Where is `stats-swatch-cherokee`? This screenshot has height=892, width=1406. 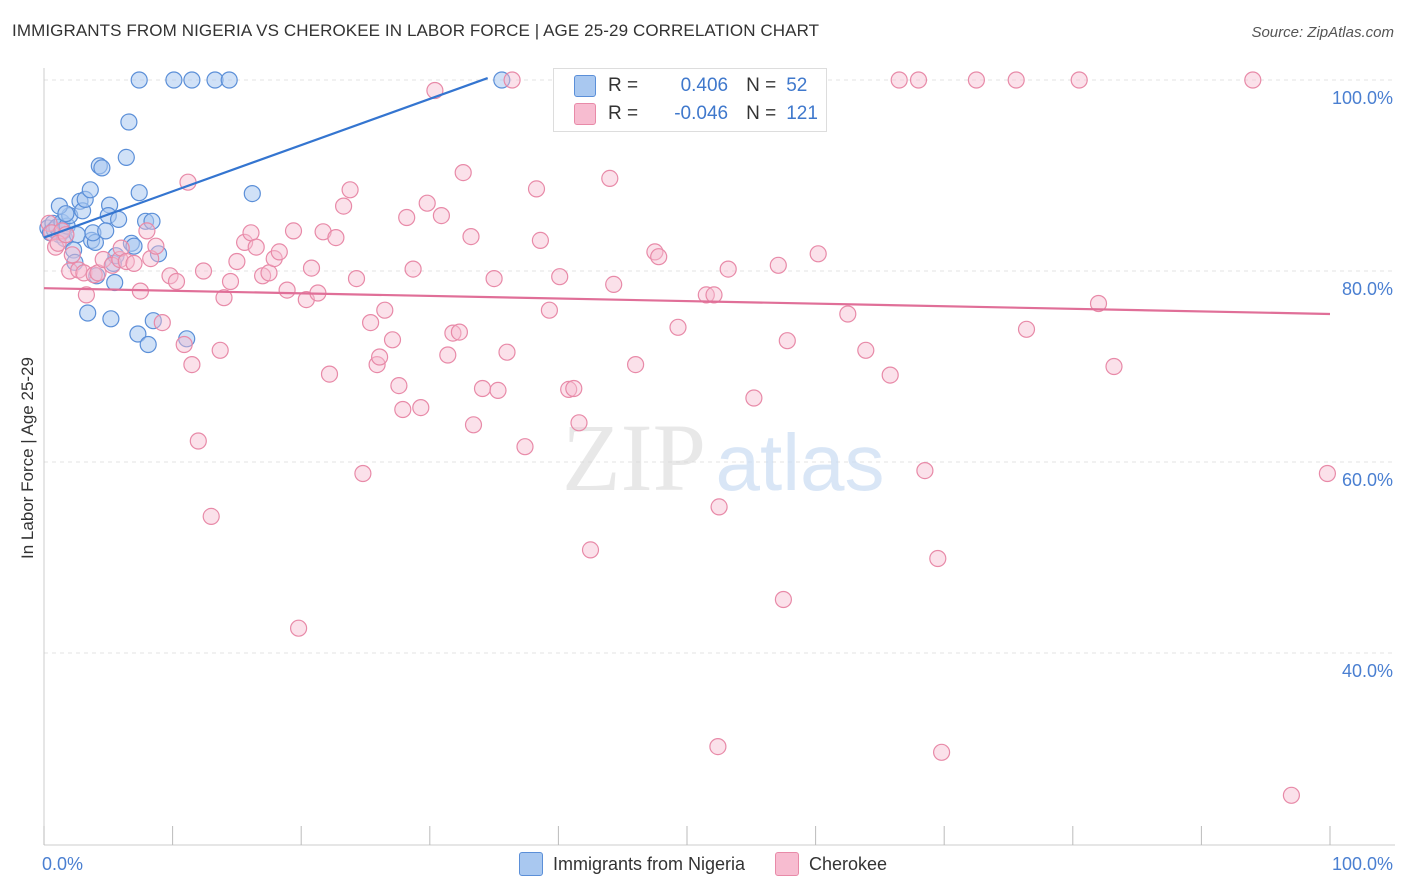
stats-swatch-cherokee is located at coordinates (585, 114).